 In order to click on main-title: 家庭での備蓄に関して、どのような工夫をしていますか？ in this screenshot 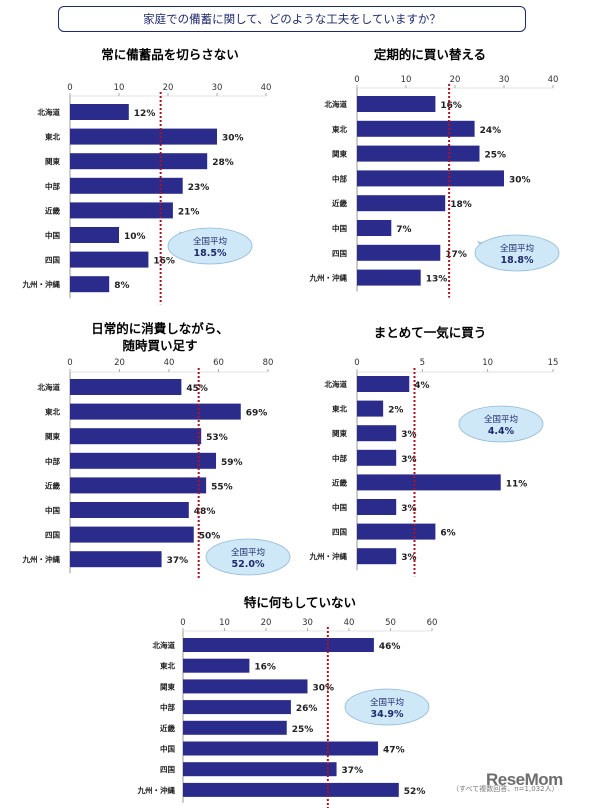, I will do `click(292, 19)`.